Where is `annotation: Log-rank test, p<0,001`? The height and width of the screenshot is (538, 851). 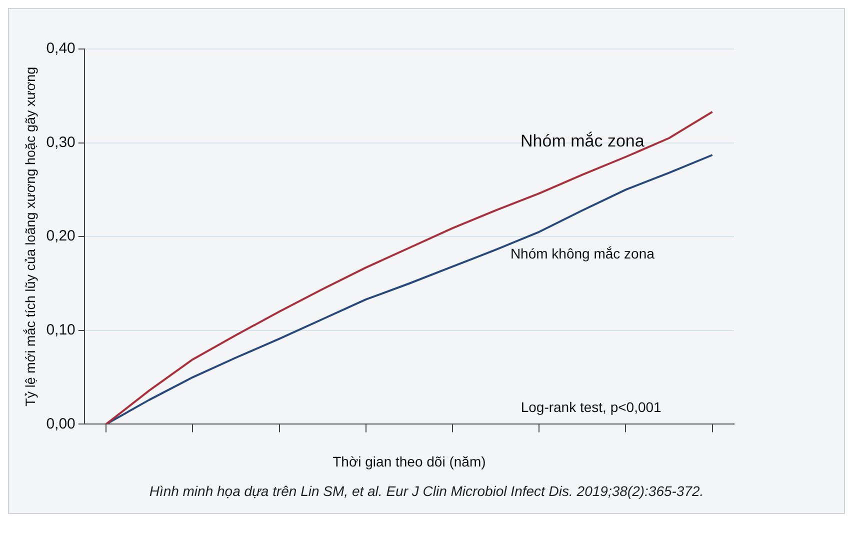 annotation: Log-rank test, p<0,001 is located at coordinates (591, 407).